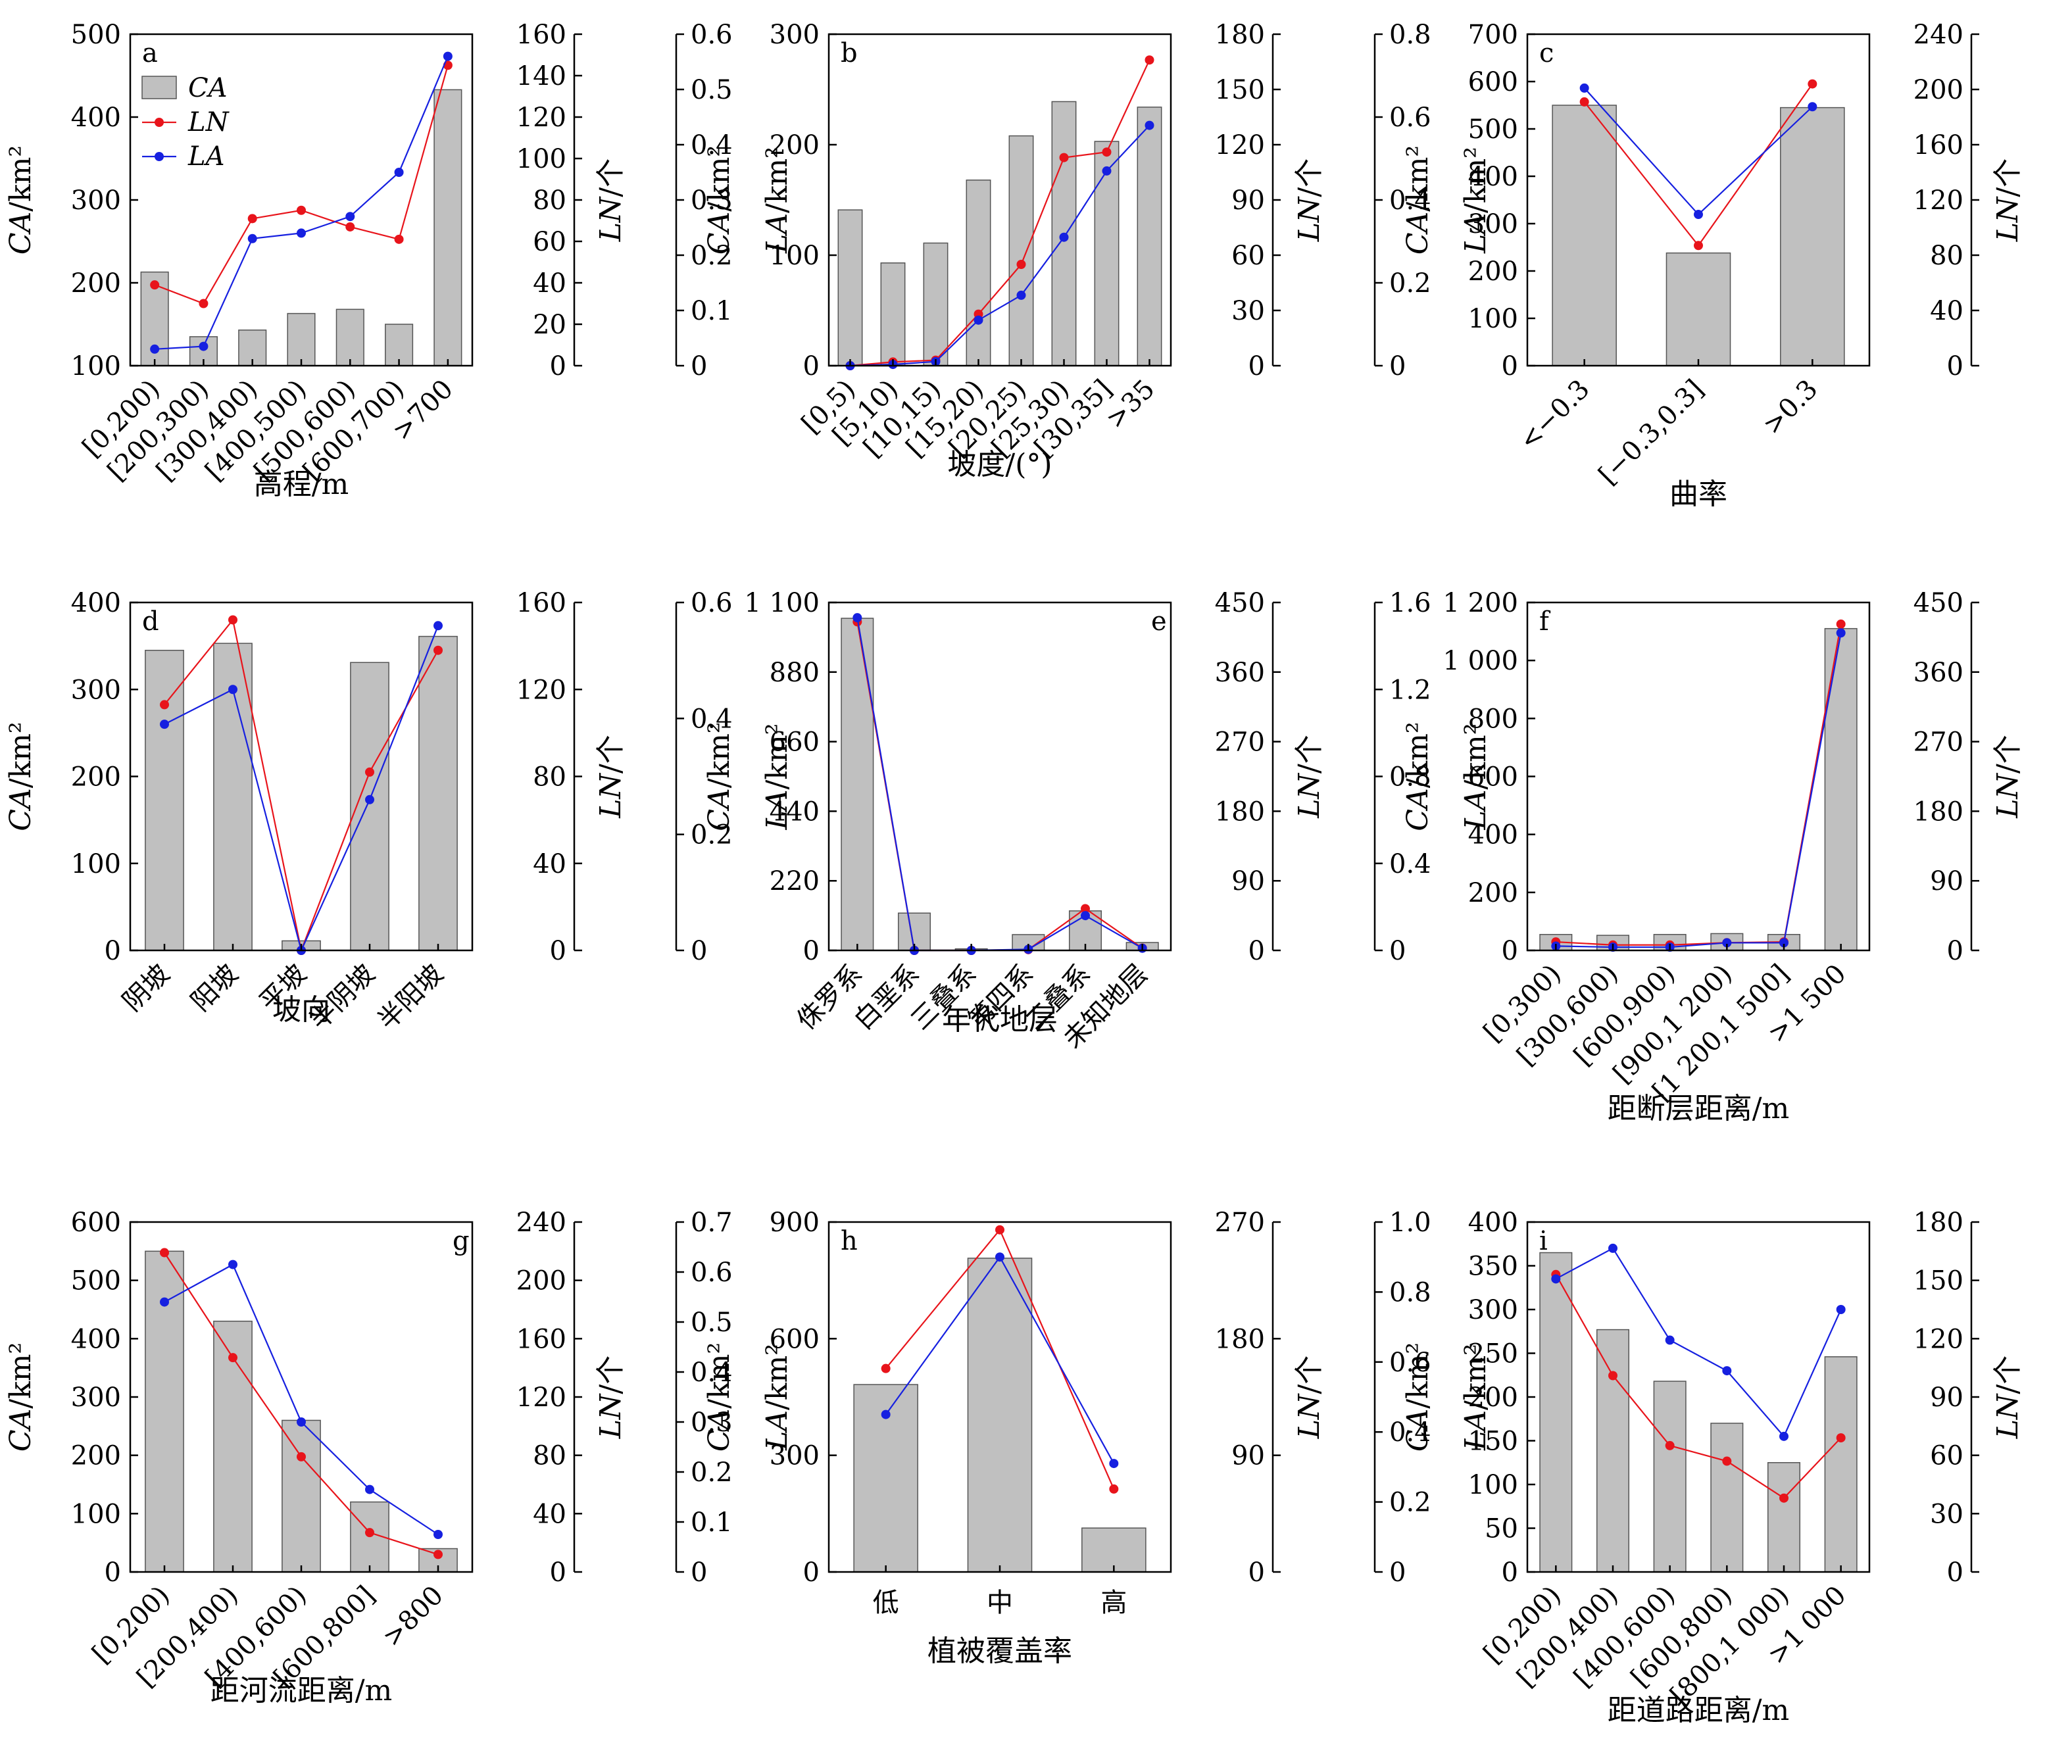  Describe the element at coordinates (549, 864) in the screenshot. I see `tick-label-ln: 40` at that location.